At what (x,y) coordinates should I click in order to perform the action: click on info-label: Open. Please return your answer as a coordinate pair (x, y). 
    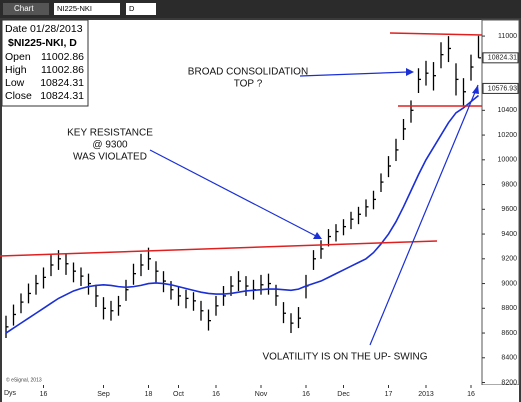
    Looking at the image, I should click on (18, 57).